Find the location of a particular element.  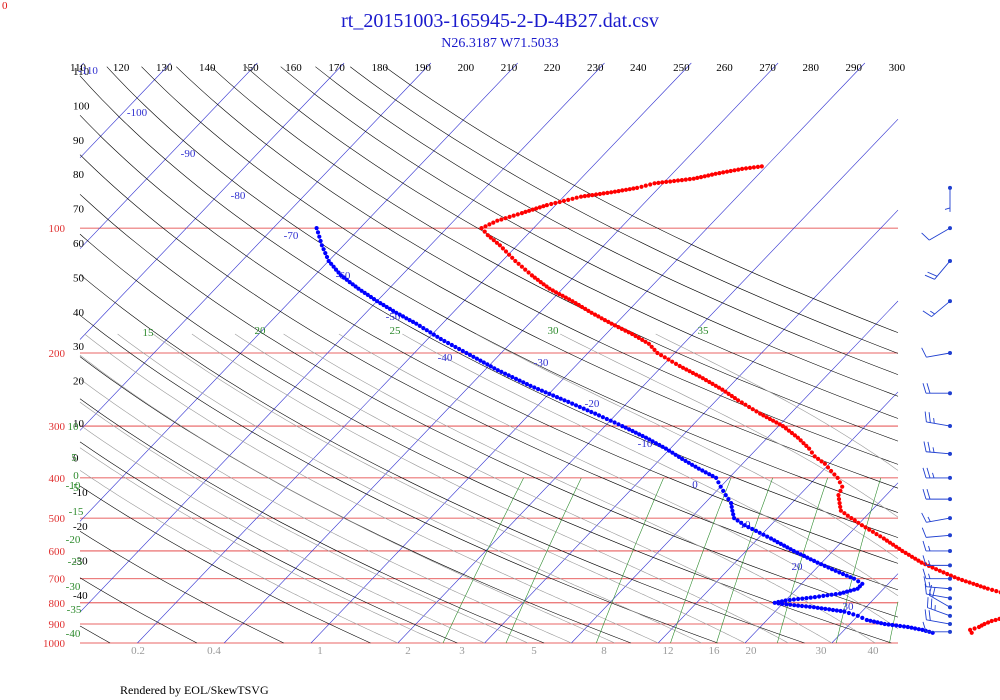

mixing-ratio-line is located at coordinates (894, 622).